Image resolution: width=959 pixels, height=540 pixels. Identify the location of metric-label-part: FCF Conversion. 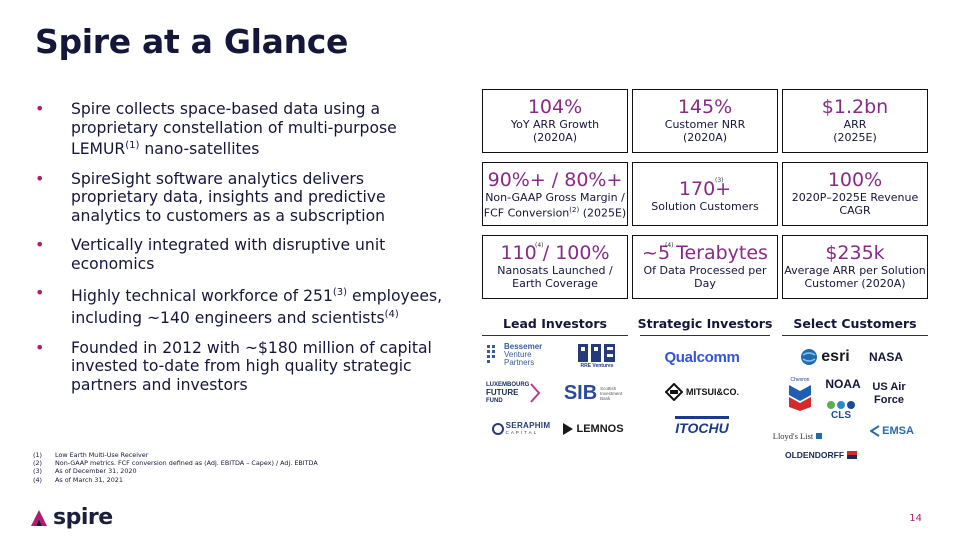
(526, 213).